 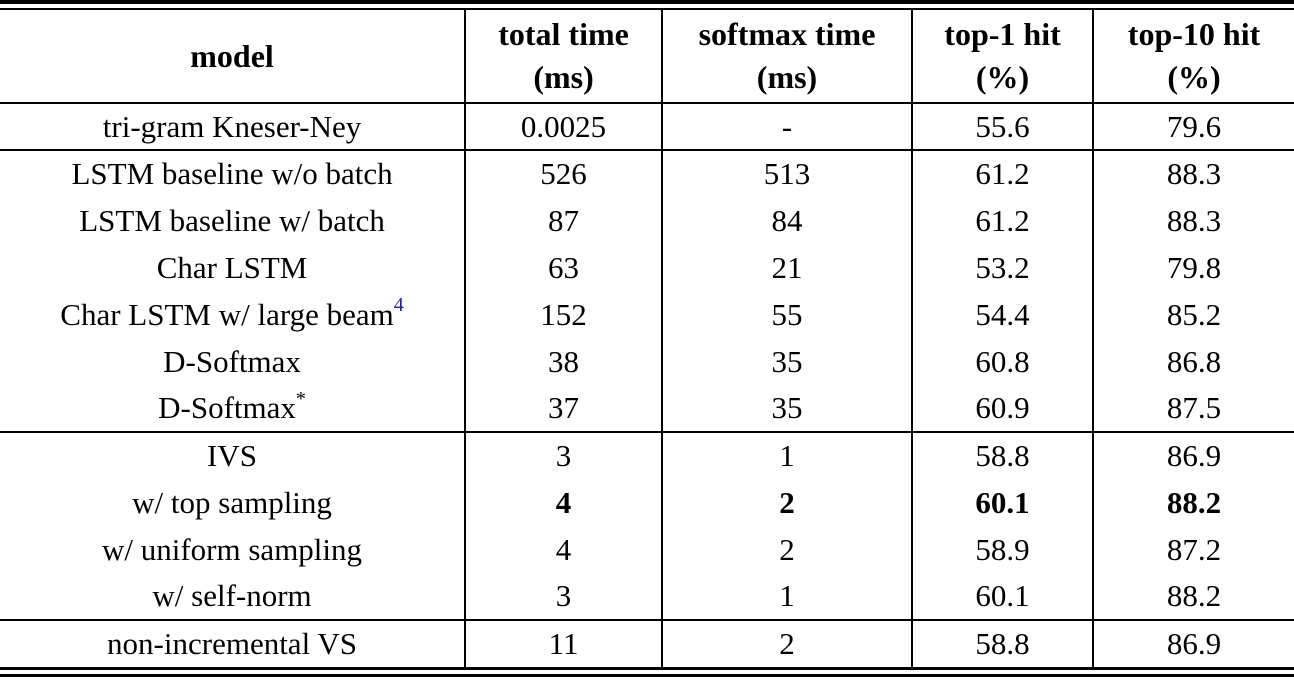 I want to click on table-row: IVS 3 1 58.8 86.9, so click(x=647, y=455).